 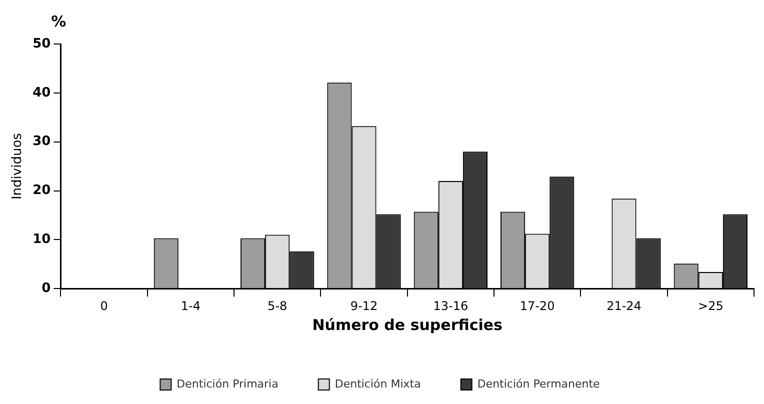 I want to click on y-tick-label: 30, so click(x=41, y=142).